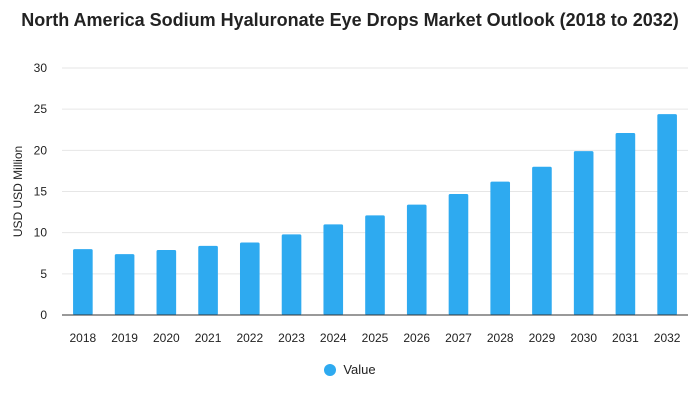 This screenshot has width=700, height=400. What do you see at coordinates (458, 338) in the screenshot?
I see `x-tick-label: 2027` at bounding box center [458, 338].